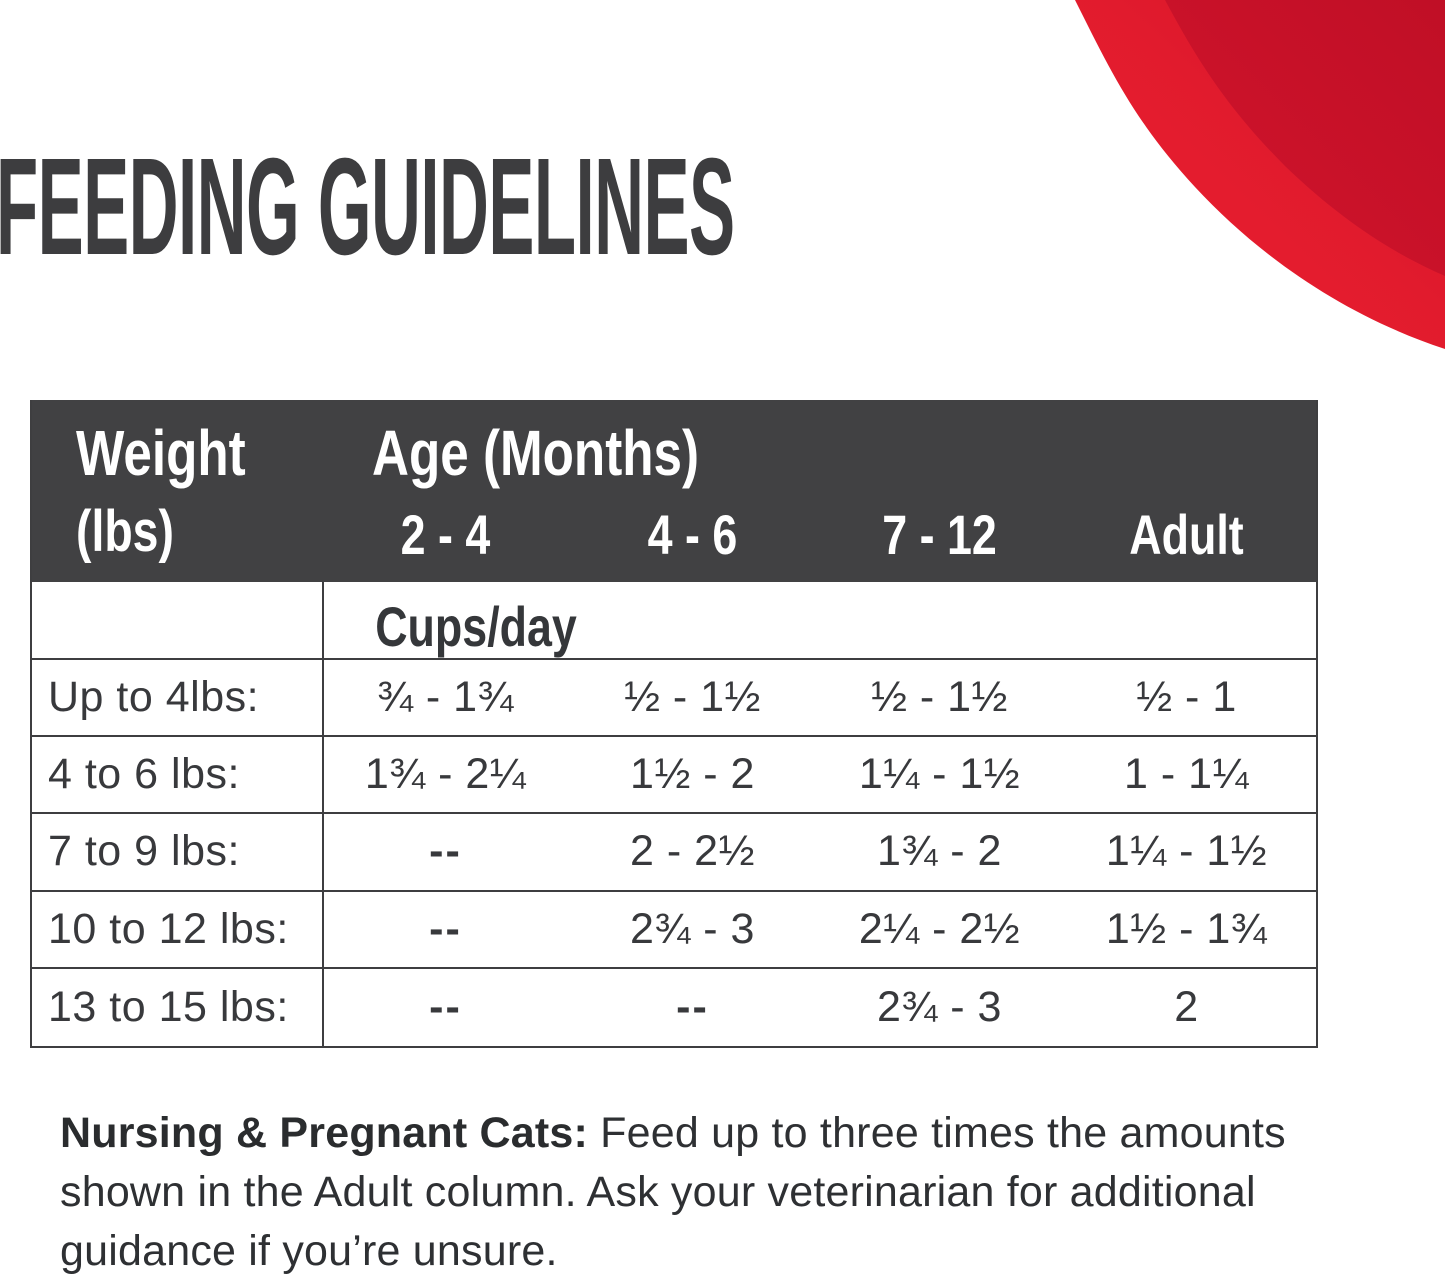 The height and width of the screenshot is (1281, 1445). What do you see at coordinates (168, 928) in the screenshot?
I see `row-label: 10 to 12 lbs:` at bounding box center [168, 928].